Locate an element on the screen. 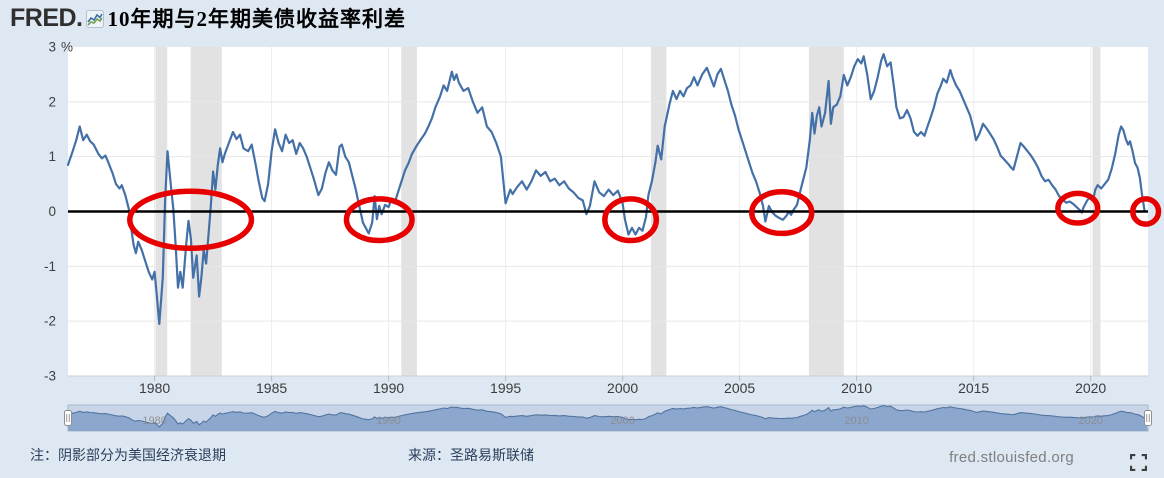 The height and width of the screenshot is (478, 1164). navigator-area is located at coordinates (608, 418).